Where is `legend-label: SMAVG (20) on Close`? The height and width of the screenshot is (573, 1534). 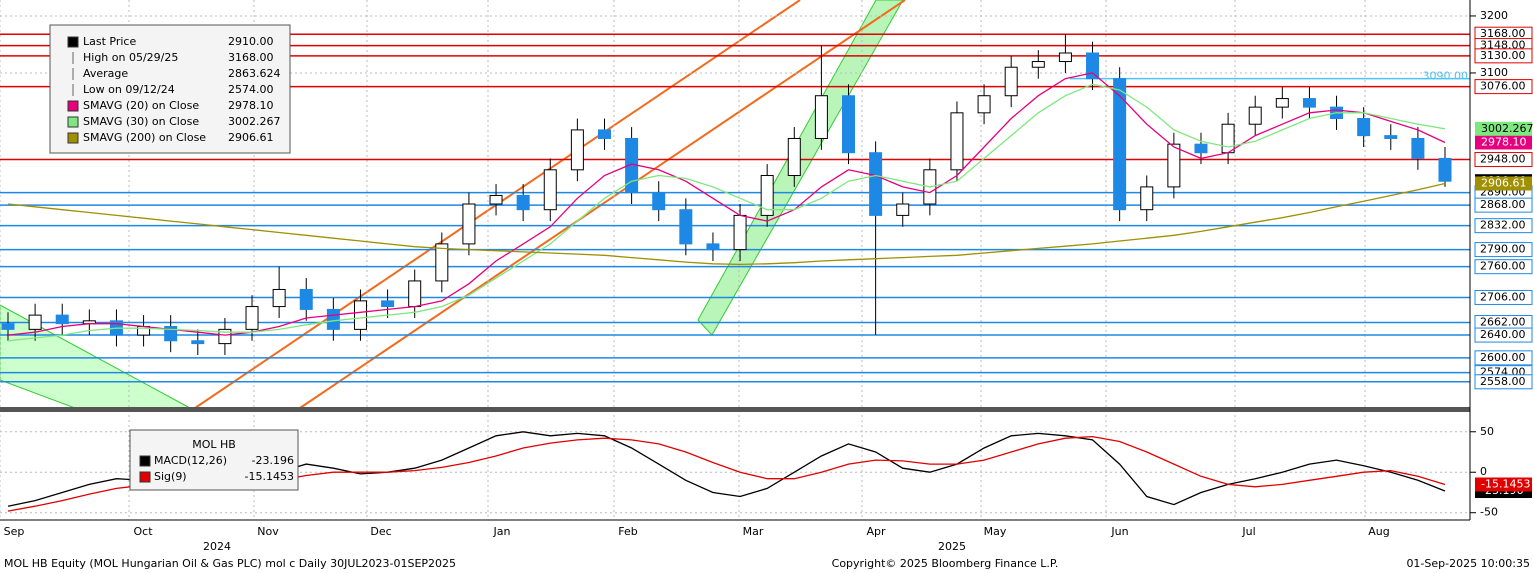
legend-label: SMAVG (20) on Close is located at coordinates (141, 105).